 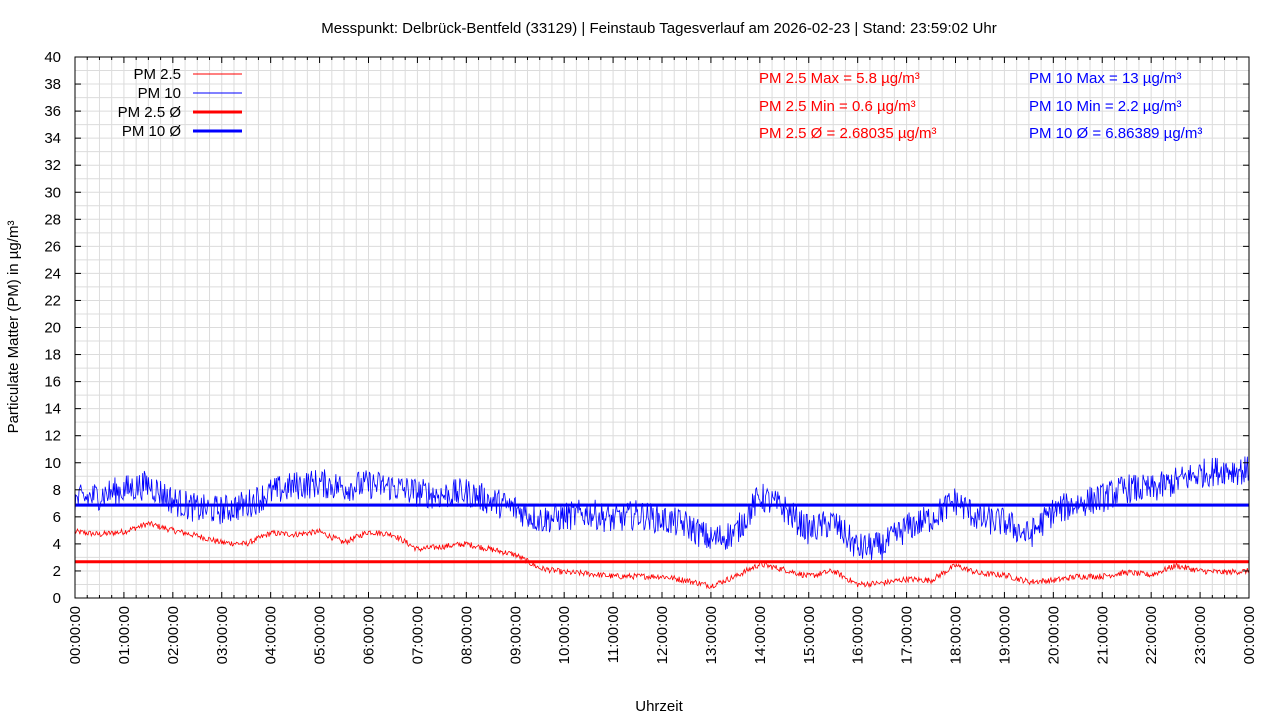 I want to click on y-tick-label: 18, so click(x=52, y=355).